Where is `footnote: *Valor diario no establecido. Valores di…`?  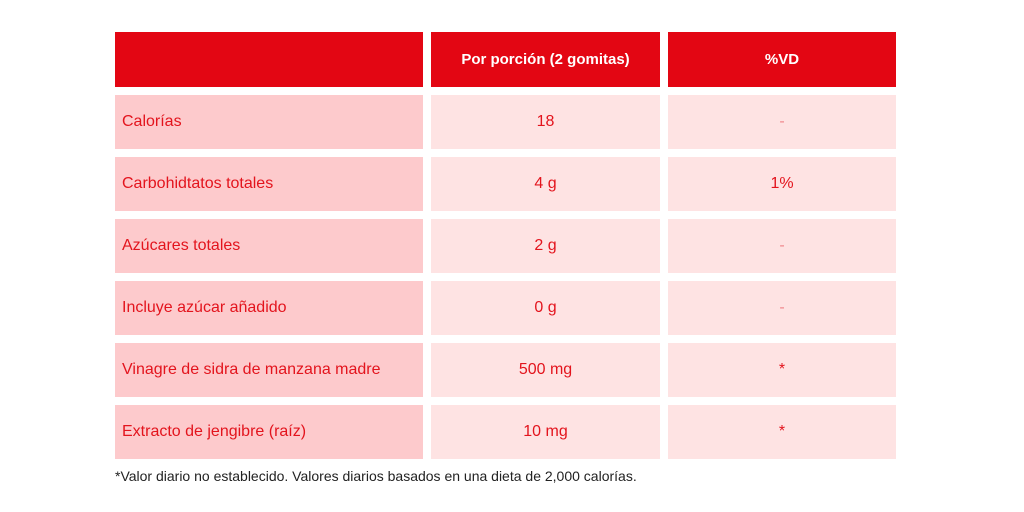 footnote: *Valor diario no establecido. Valores di… is located at coordinates (376, 476).